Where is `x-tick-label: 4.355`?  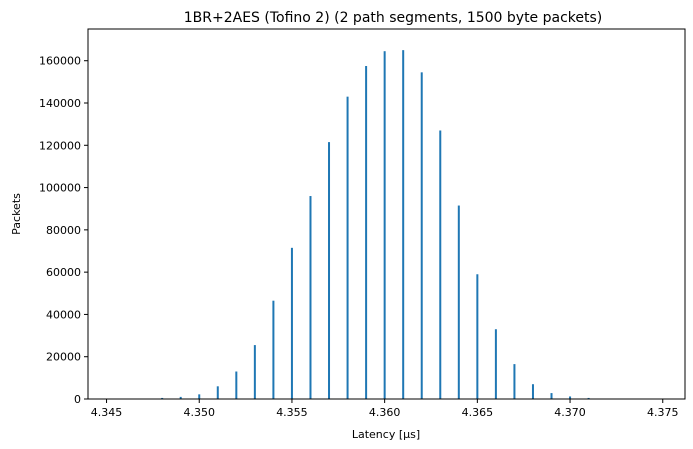
x-tick-label: 4.355 is located at coordinates (292, 412).